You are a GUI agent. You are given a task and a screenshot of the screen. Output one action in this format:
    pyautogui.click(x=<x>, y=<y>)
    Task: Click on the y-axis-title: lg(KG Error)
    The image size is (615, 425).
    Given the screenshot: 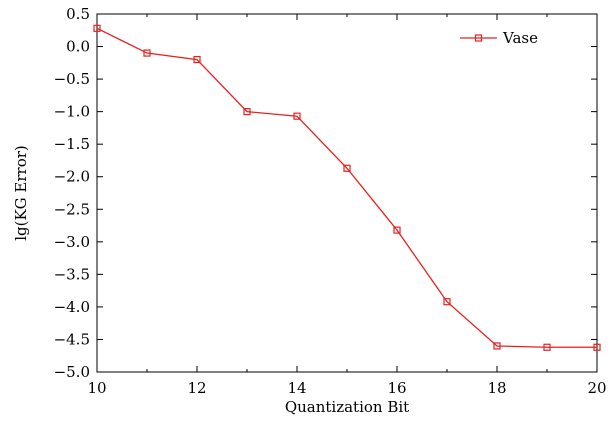 What is the action you would take?
    pyautogui.click(x=21, y=193)
    